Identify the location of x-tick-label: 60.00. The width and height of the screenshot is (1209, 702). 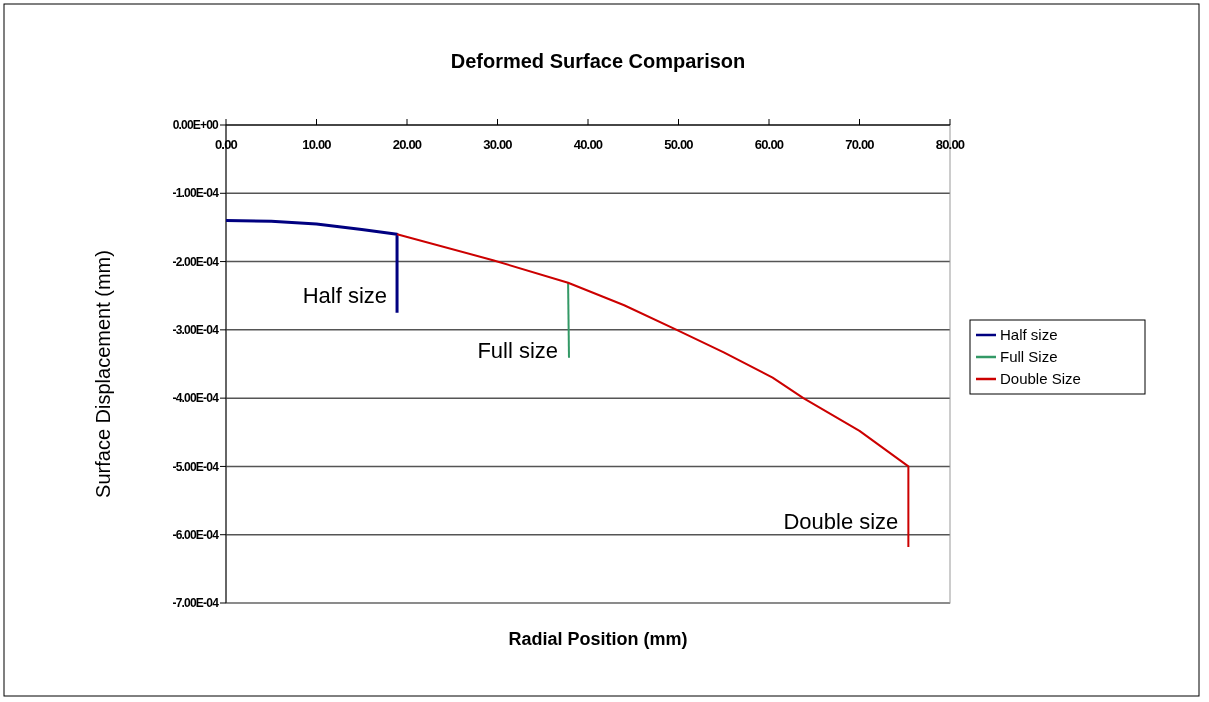
(769, 144).